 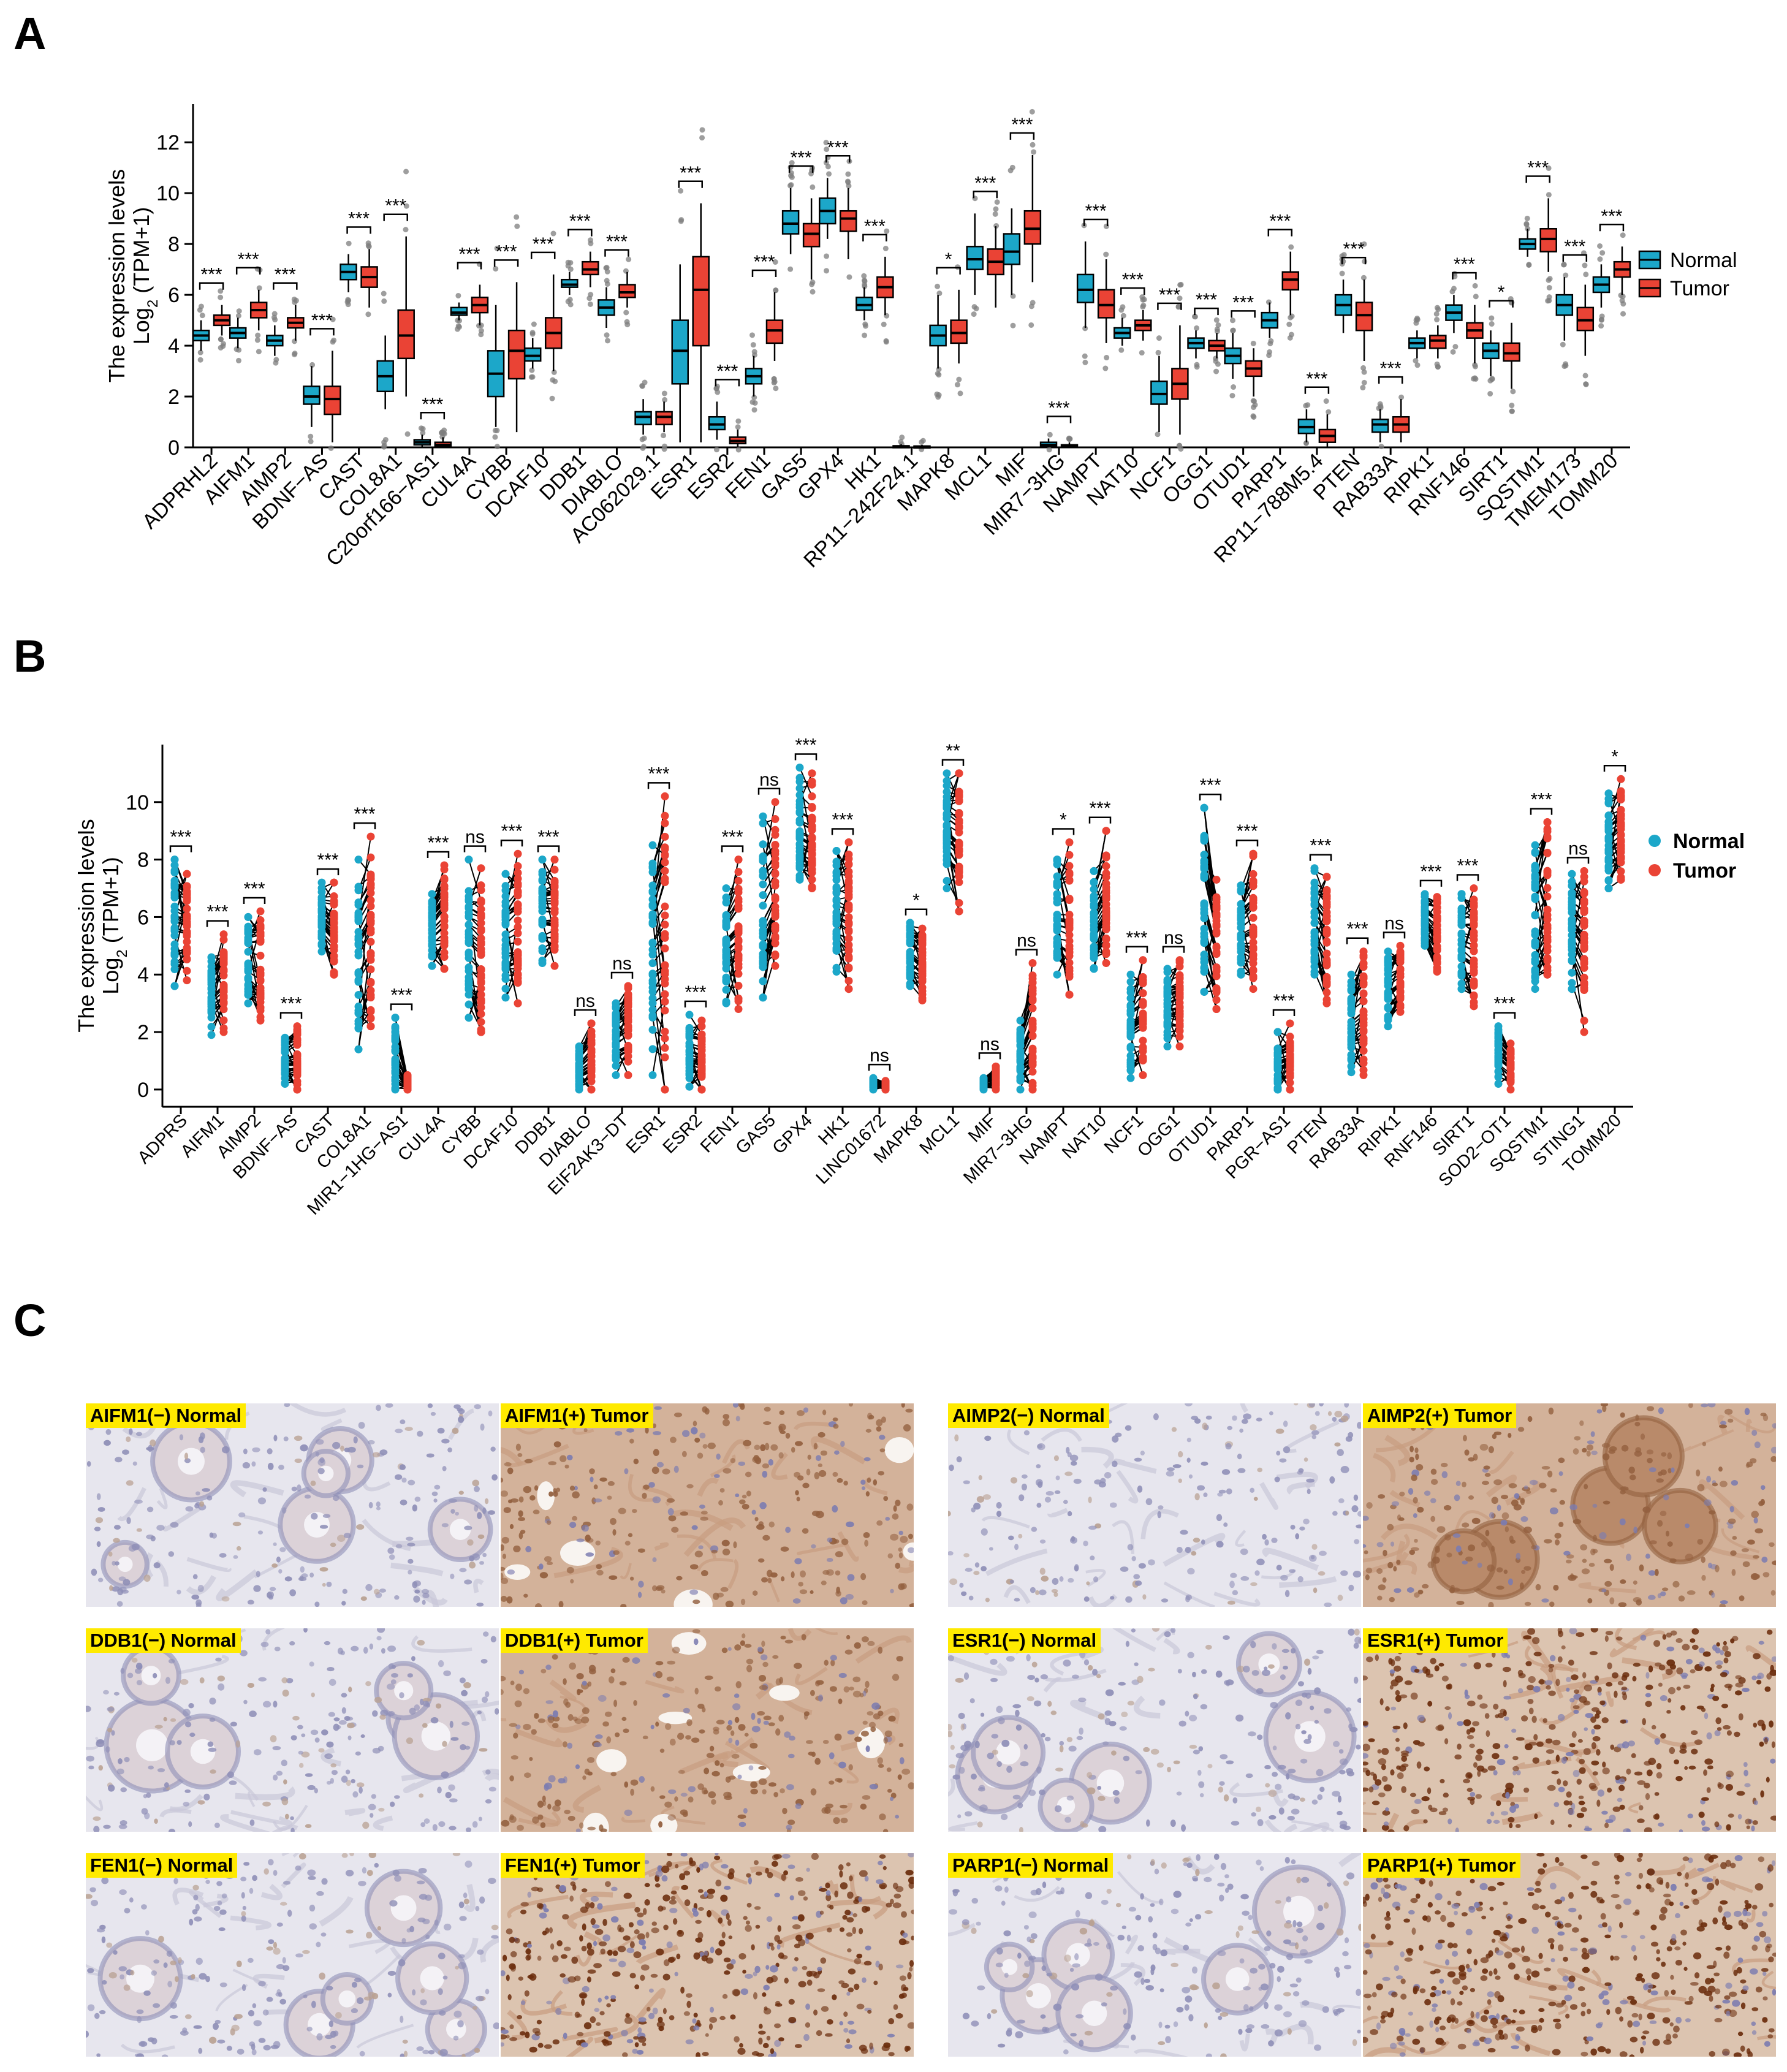 I want to click on dot-normal-esr2, so click(x=689, y=1015).